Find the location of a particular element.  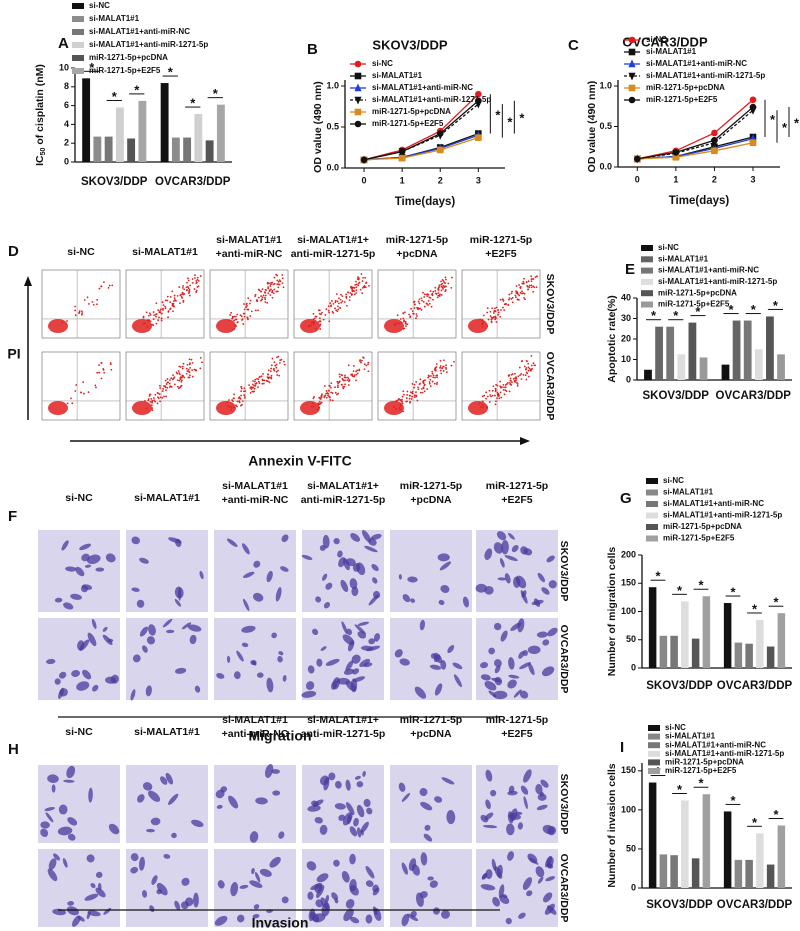

x-axis-label: Time(days) is located at coordinates (425, 202).